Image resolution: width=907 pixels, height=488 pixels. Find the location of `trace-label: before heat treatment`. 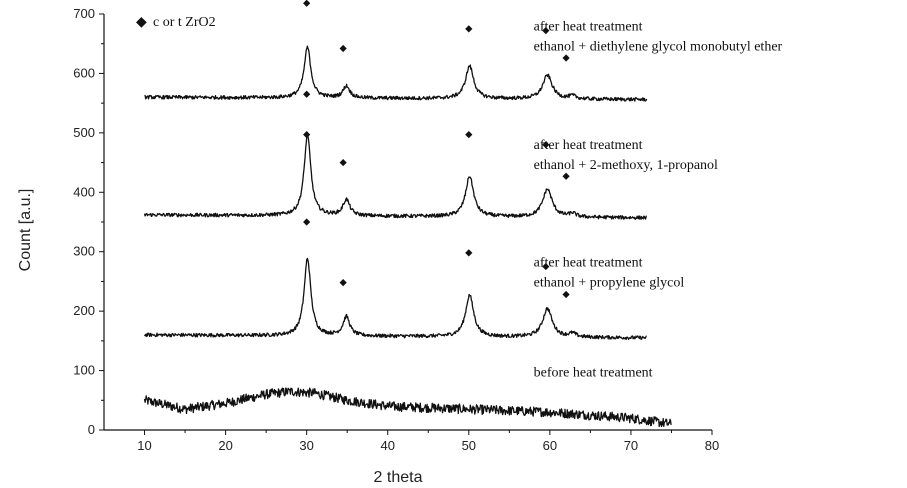

trace-label: before heat treatment is located at coordinates (593, 373).